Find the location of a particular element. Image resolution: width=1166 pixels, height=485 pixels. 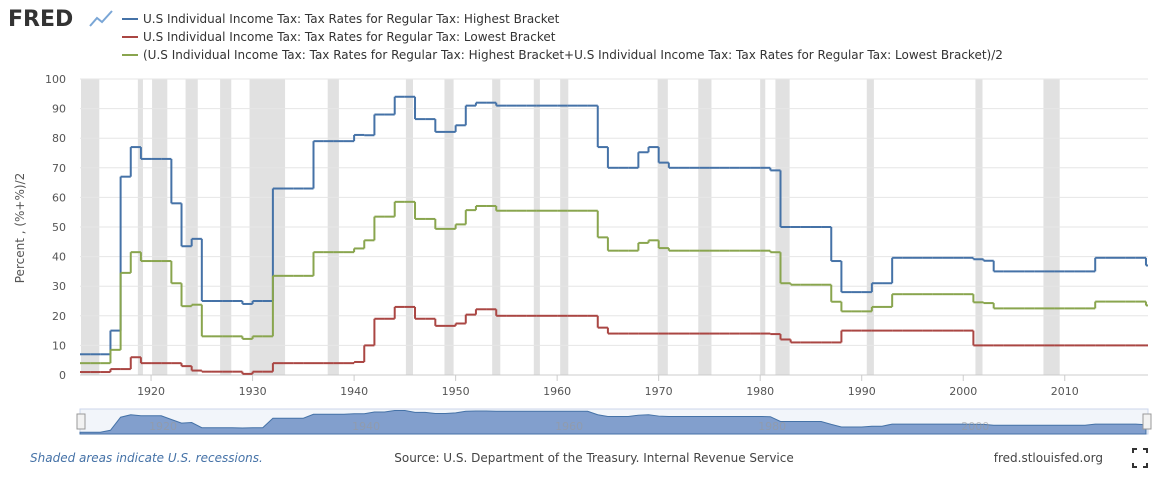

x-tick-label: 1920 is located at coordinates (151, 391).